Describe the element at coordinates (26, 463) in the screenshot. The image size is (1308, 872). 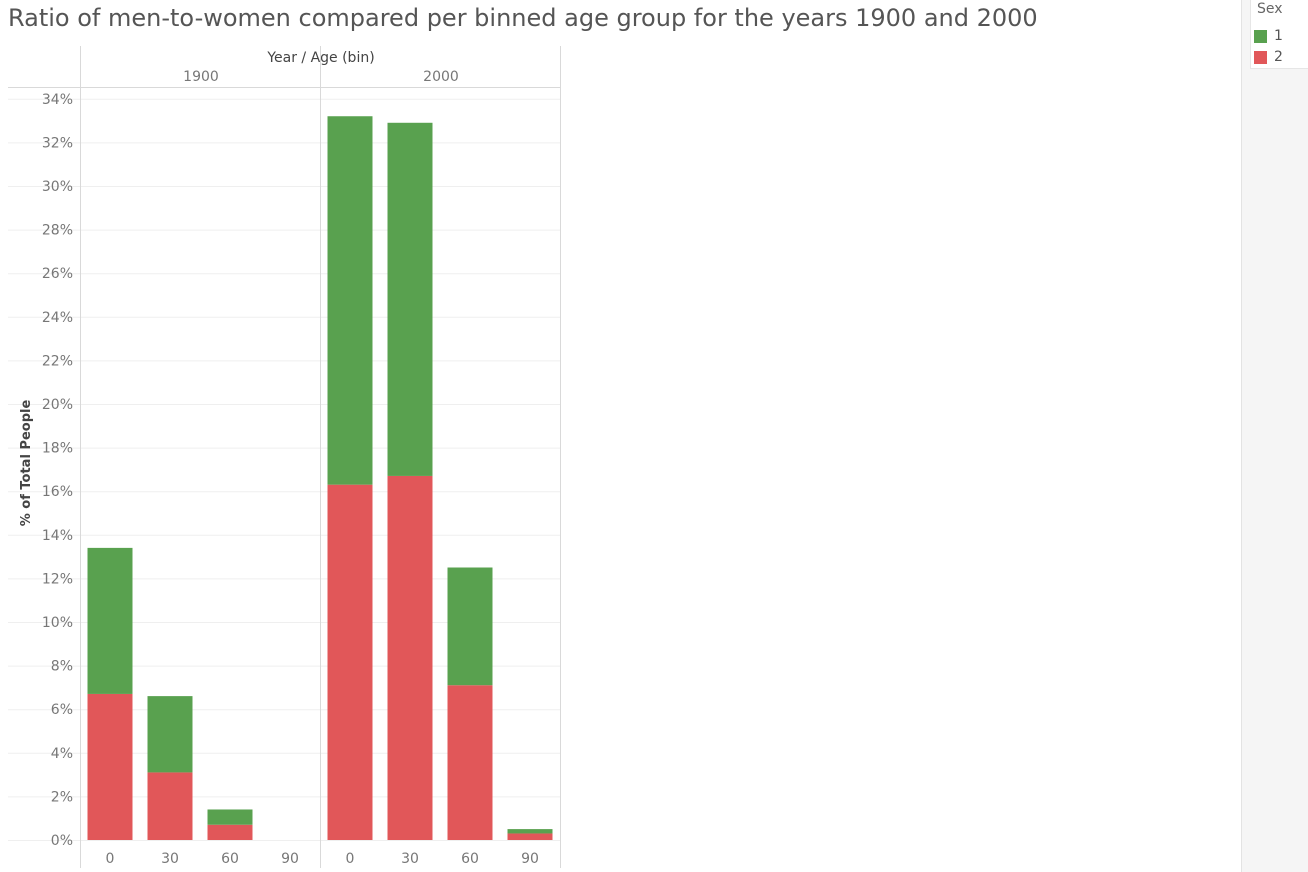
I see `y-axis-label: % of Total People` at that location.